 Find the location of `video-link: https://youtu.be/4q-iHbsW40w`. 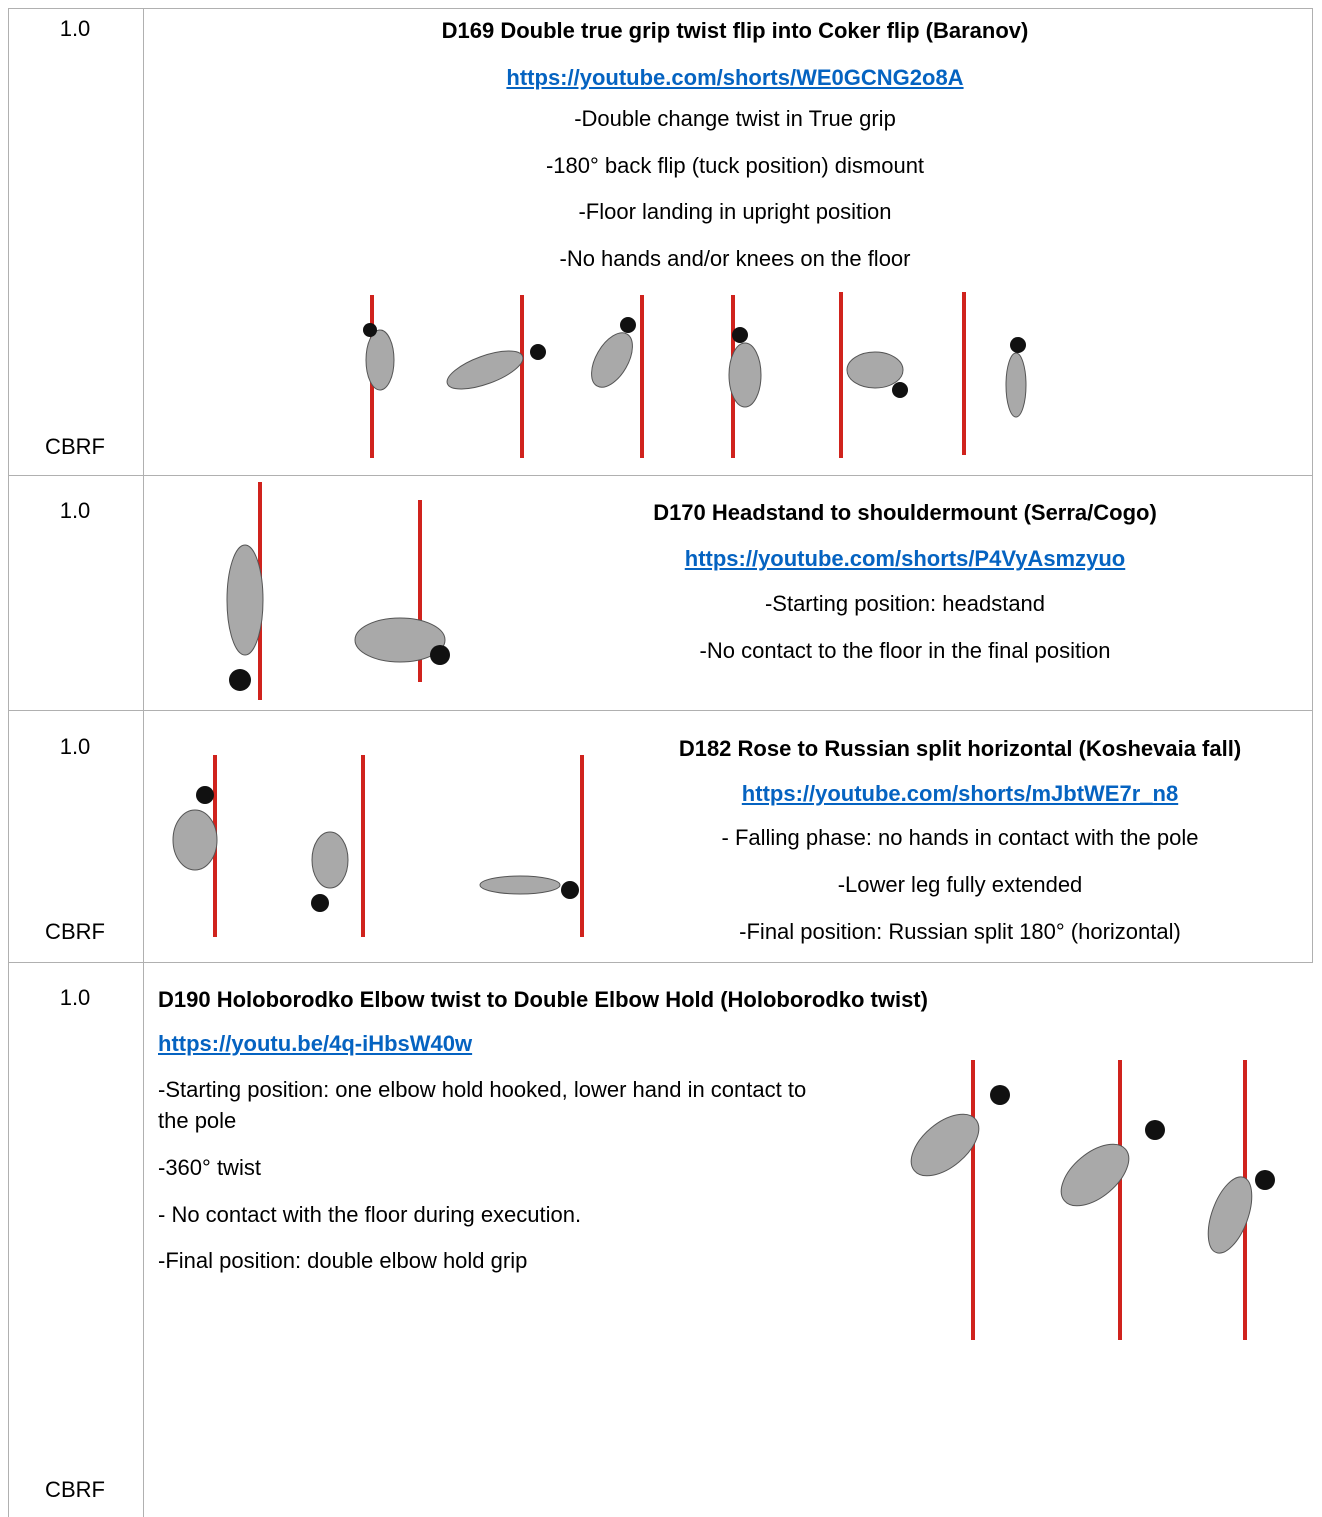

video-link: https://youtu.be/4q-iHbsW40w is located at coordinates (315, 1043).